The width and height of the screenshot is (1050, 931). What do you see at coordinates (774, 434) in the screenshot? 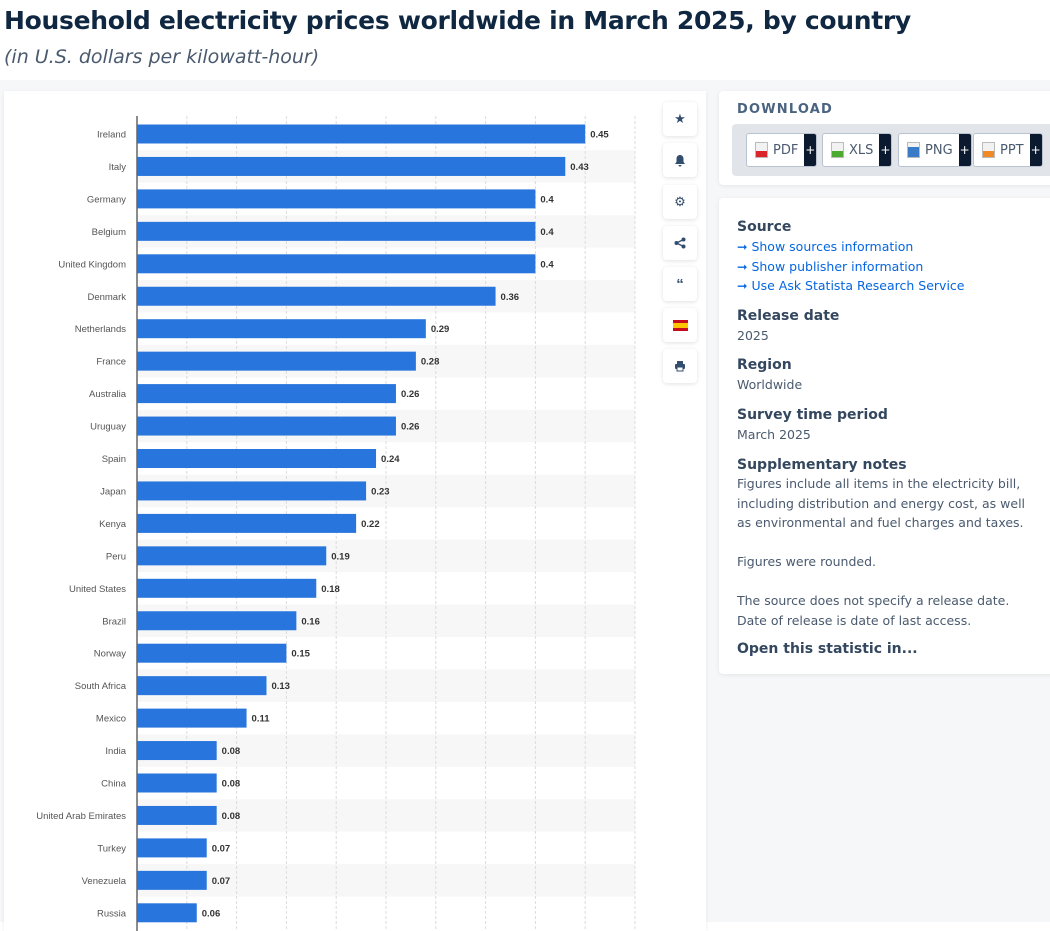
I see `period-value: March 2025` at bounding box center [774, 434].